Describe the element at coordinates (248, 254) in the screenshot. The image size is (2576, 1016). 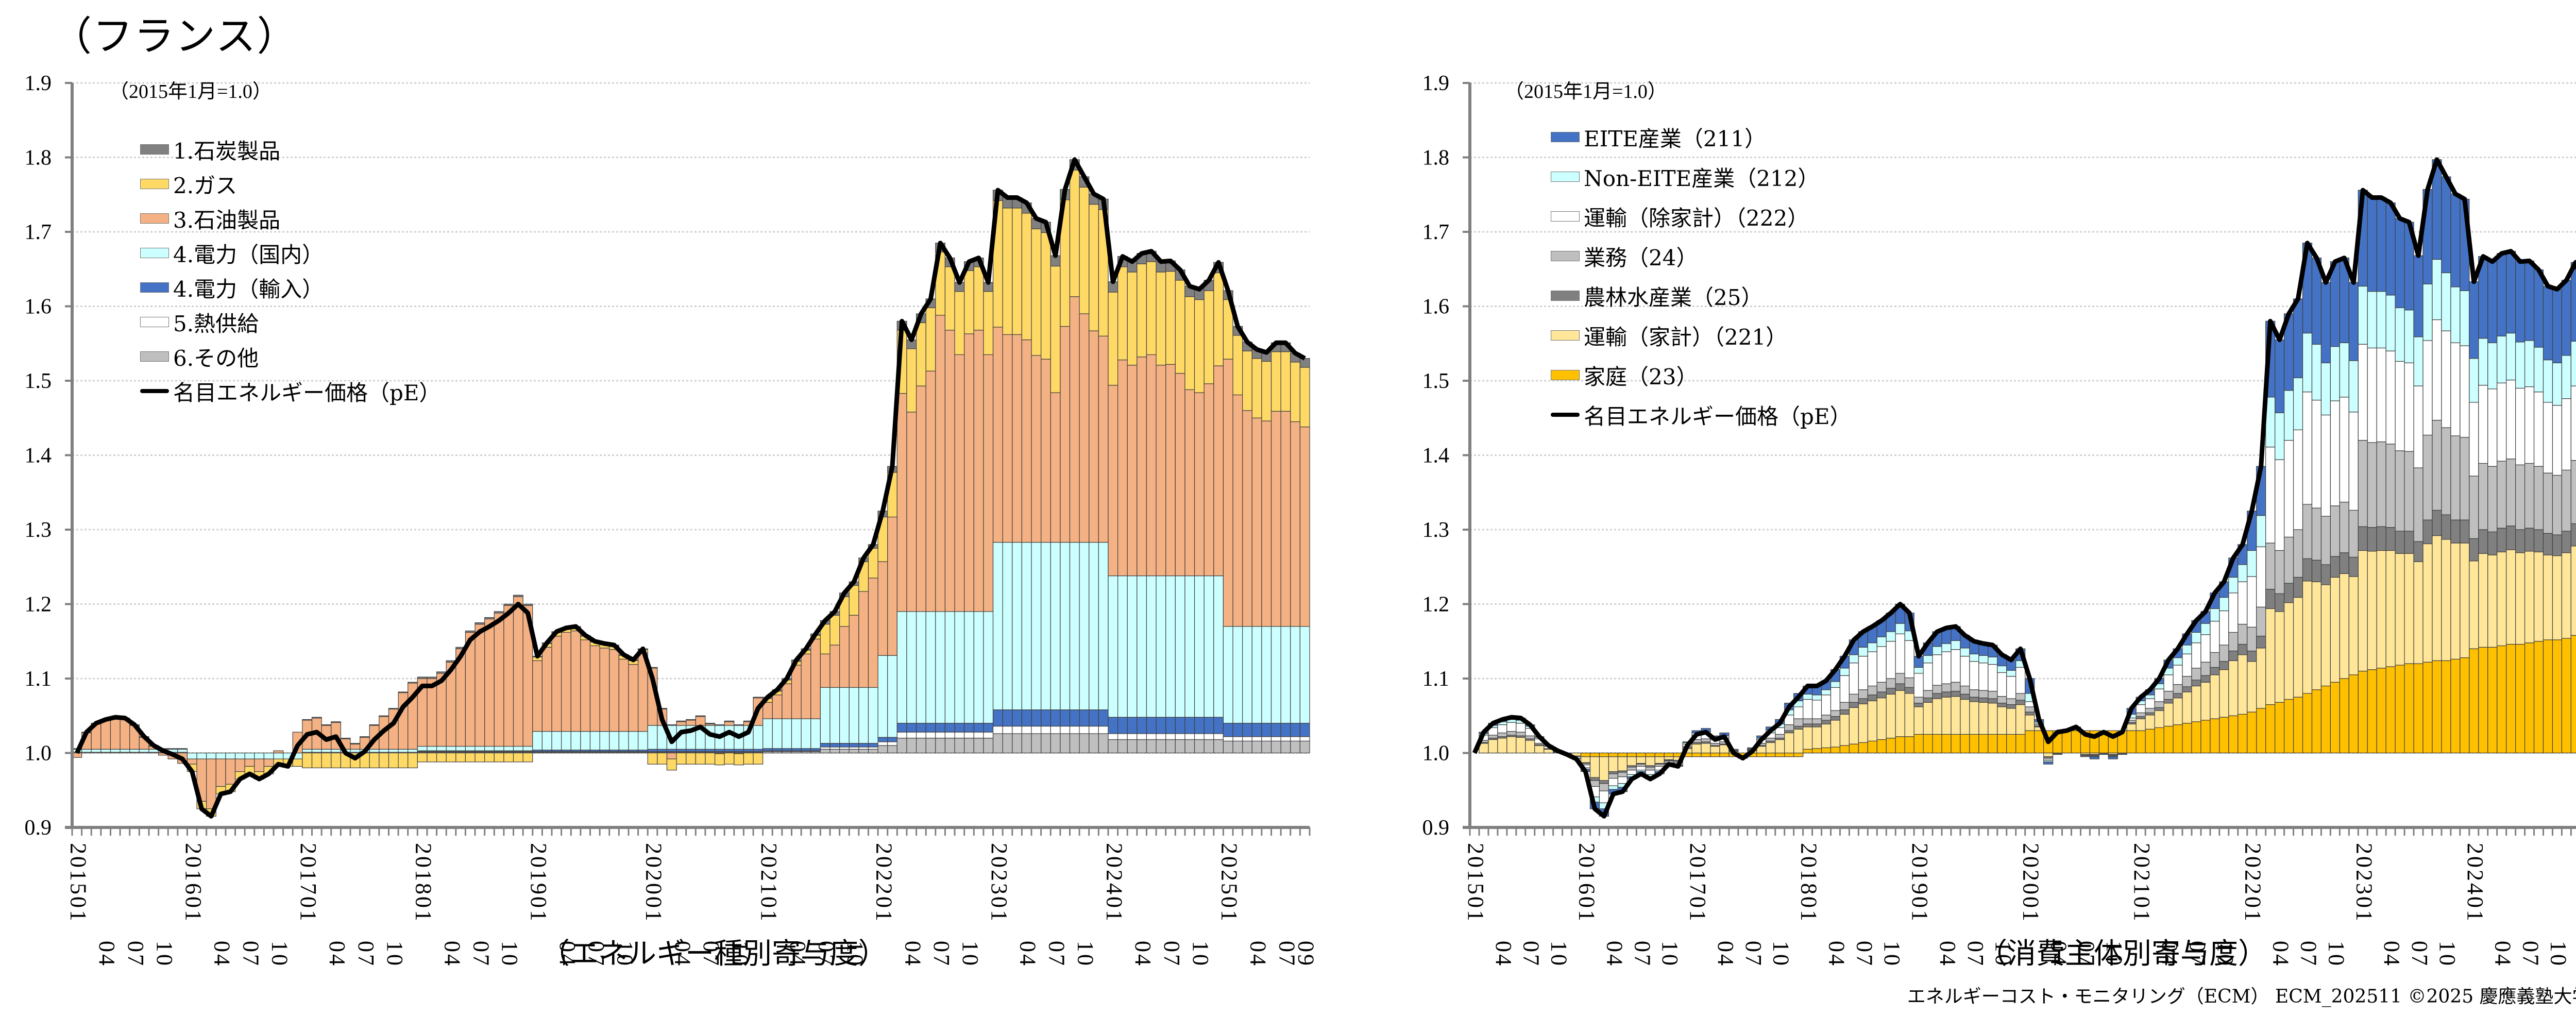
I see `legend-label: 4.電力（国内）` at that location.